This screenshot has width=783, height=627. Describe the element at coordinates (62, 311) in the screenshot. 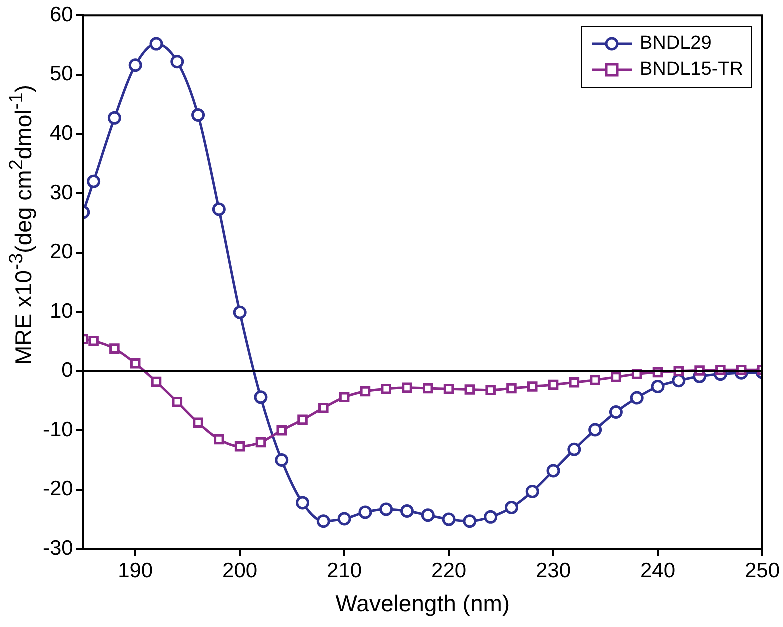

I see `y-tick-label: 10` at that location.